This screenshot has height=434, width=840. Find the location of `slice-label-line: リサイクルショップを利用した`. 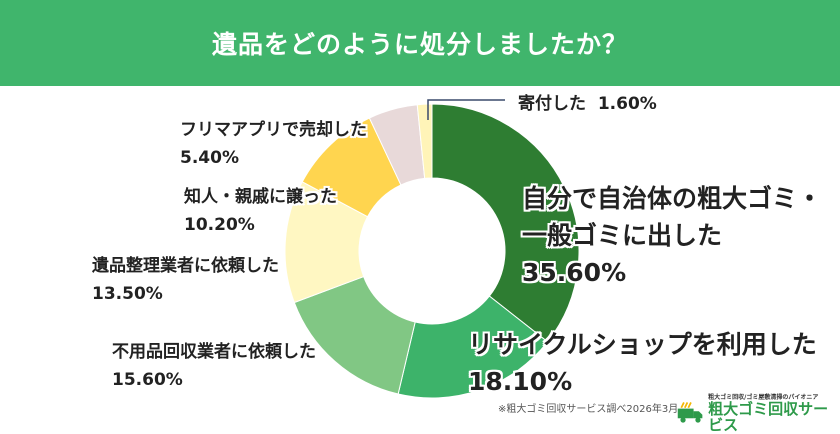

slice-label-line: リサイクルショップを利用した is located at coordinates (642, 344).